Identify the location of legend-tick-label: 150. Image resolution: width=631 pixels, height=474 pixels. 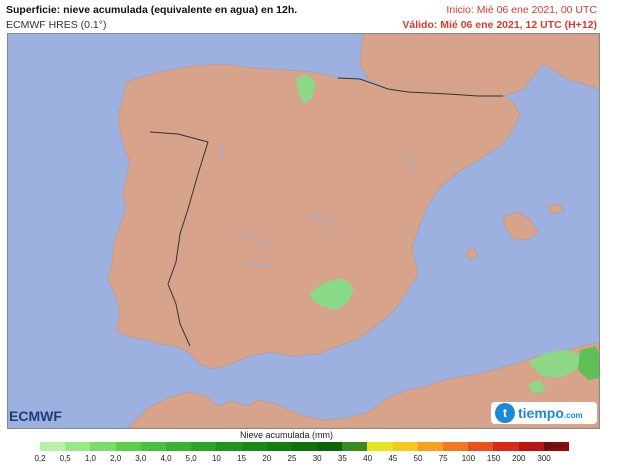
(493, 458).